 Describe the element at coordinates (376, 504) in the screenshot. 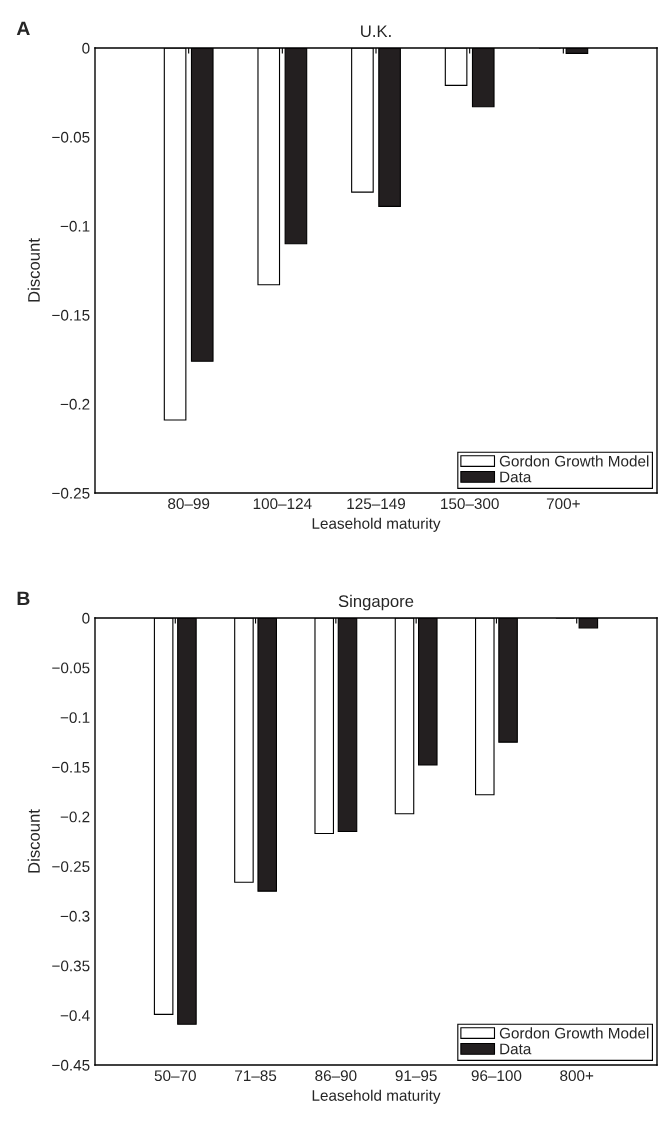

I see `x-tick-label: 125–149` at that location.